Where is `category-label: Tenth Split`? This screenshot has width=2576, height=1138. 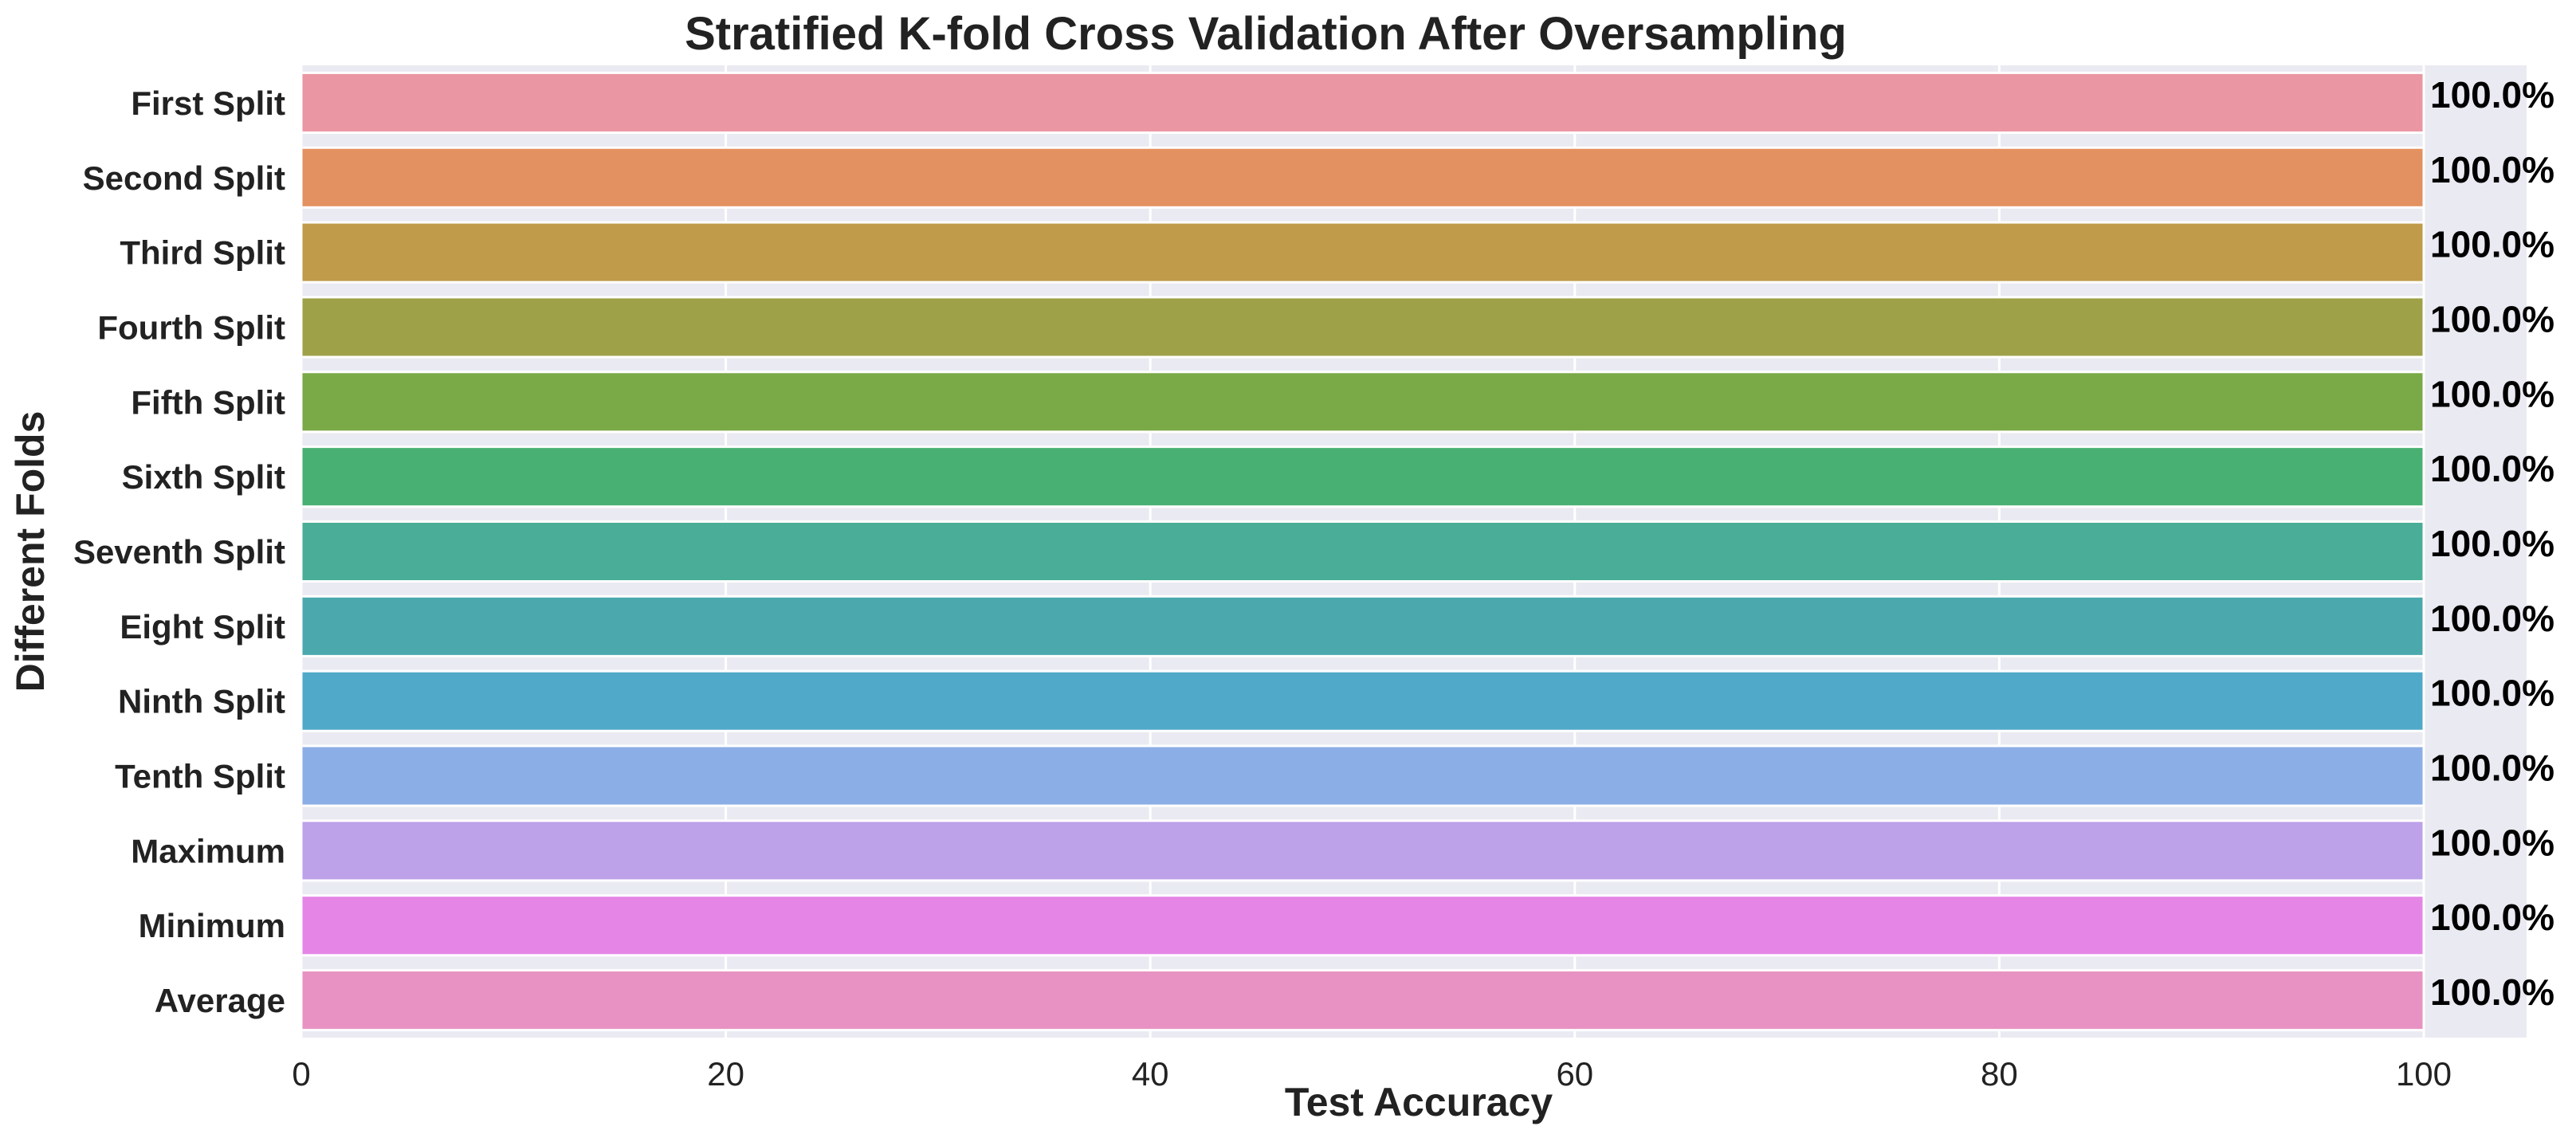
category-label: Tenth Split is located at coordinates (200, 777).